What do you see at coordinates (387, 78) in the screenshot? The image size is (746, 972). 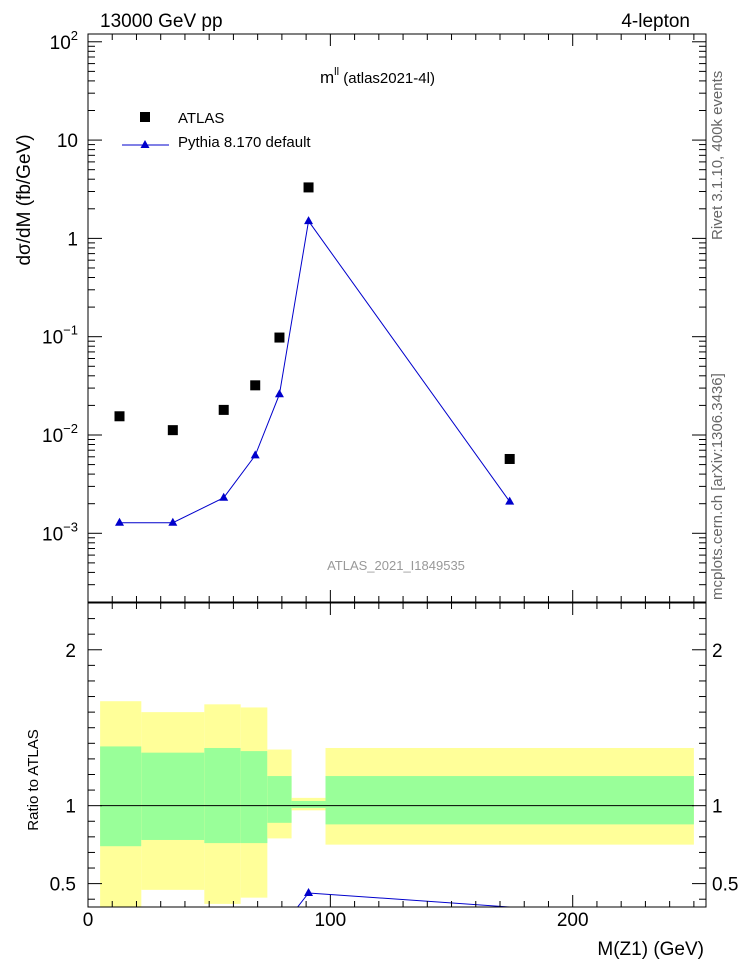 I see `plot-title-rest: (atlas2021-4l)` at bounding box center [387, 78].